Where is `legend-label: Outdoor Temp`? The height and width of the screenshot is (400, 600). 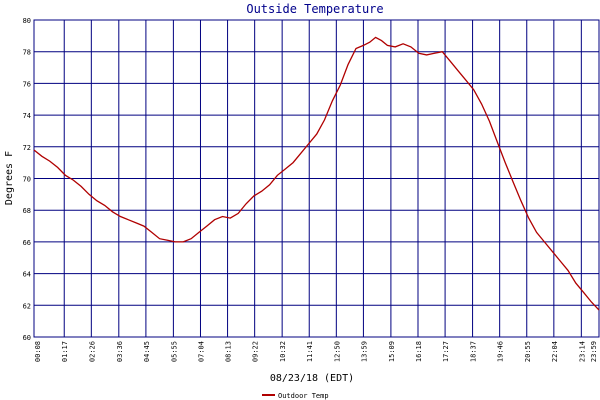 legend-label: Outdoor Temp is located at coordinates (303, 396).